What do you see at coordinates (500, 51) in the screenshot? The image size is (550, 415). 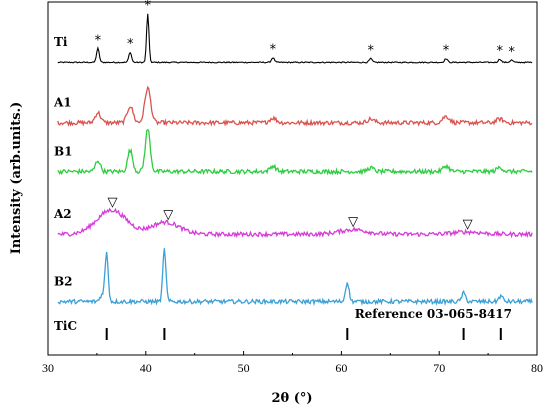 I see `peak-marker-ti-6: *` at bounding box center [500, 51].